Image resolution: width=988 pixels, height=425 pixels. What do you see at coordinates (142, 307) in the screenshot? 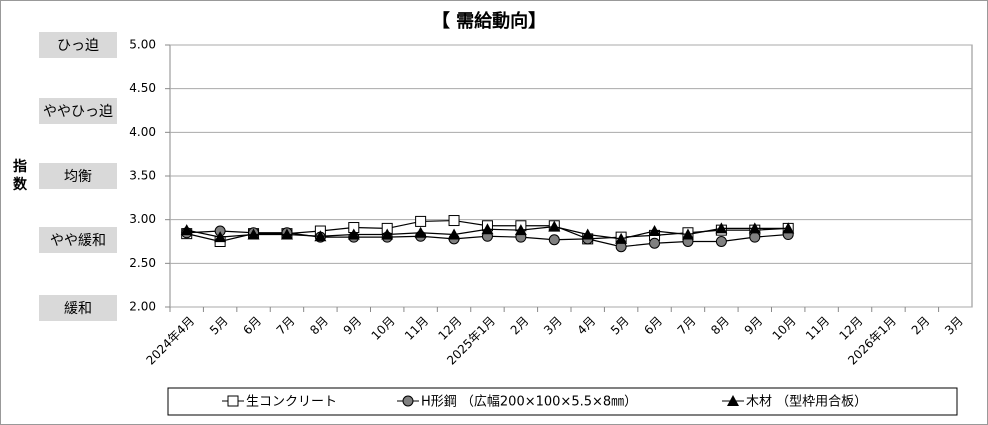
I see `y-tick-label: 2.00` at bounding box center [142, 307].